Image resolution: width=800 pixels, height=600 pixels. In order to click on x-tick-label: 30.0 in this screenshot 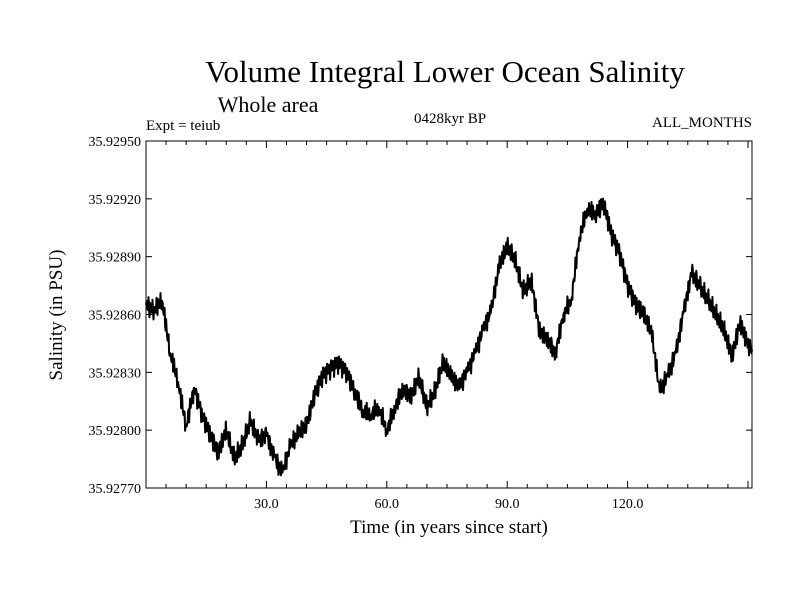, I will do `click(266, 504)`.